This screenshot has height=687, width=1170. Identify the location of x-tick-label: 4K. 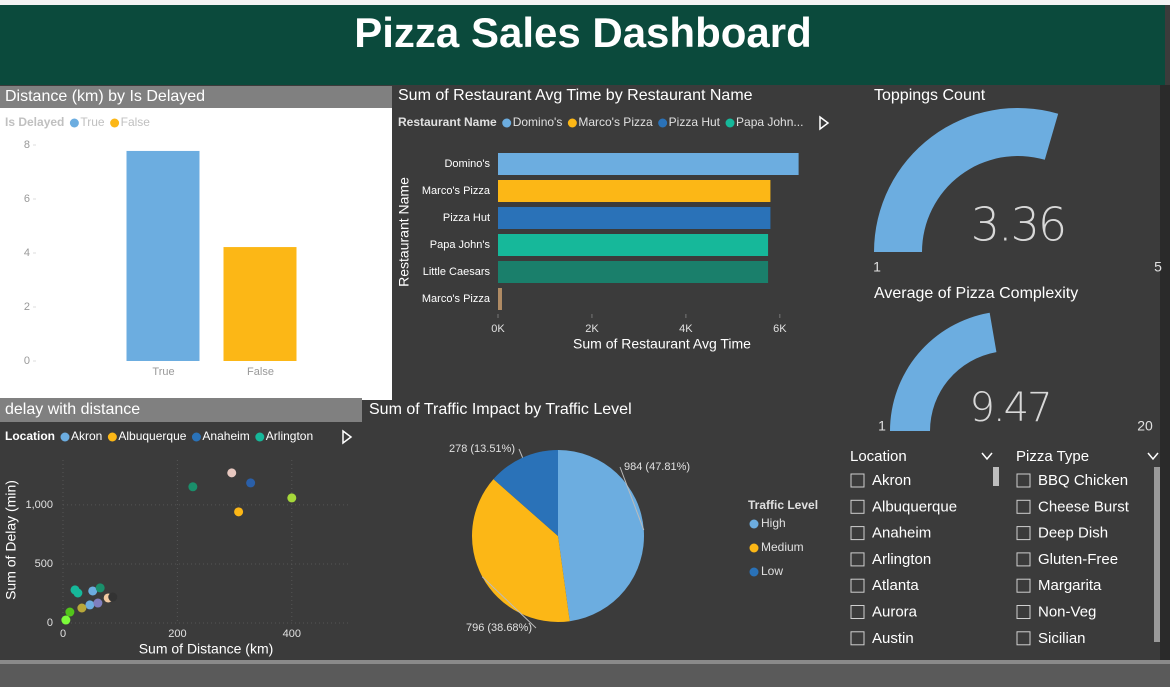
(686, 329).